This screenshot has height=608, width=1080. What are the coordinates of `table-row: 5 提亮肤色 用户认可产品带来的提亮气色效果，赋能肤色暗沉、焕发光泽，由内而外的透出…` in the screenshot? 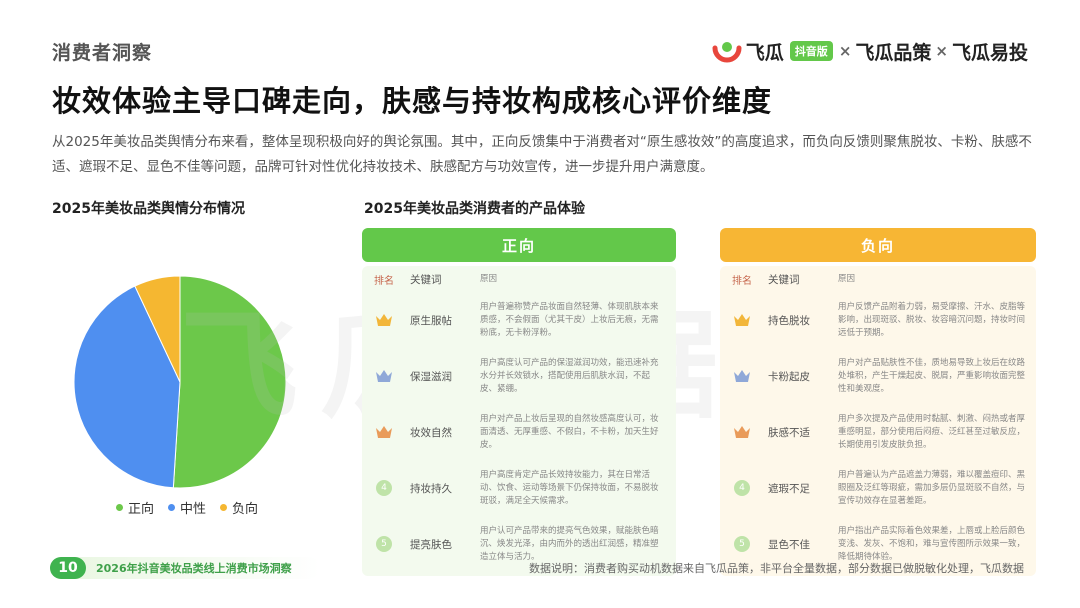 It's located at (519, 544).